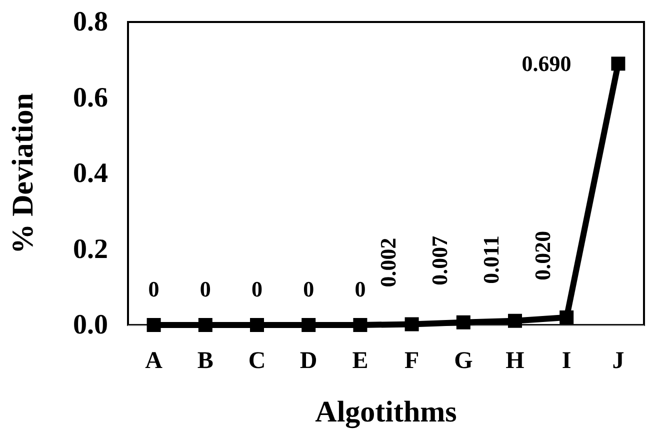  Describe the element at coordinates (205, 361) in the screenshot. I see `x-tick-label: B` at that location.